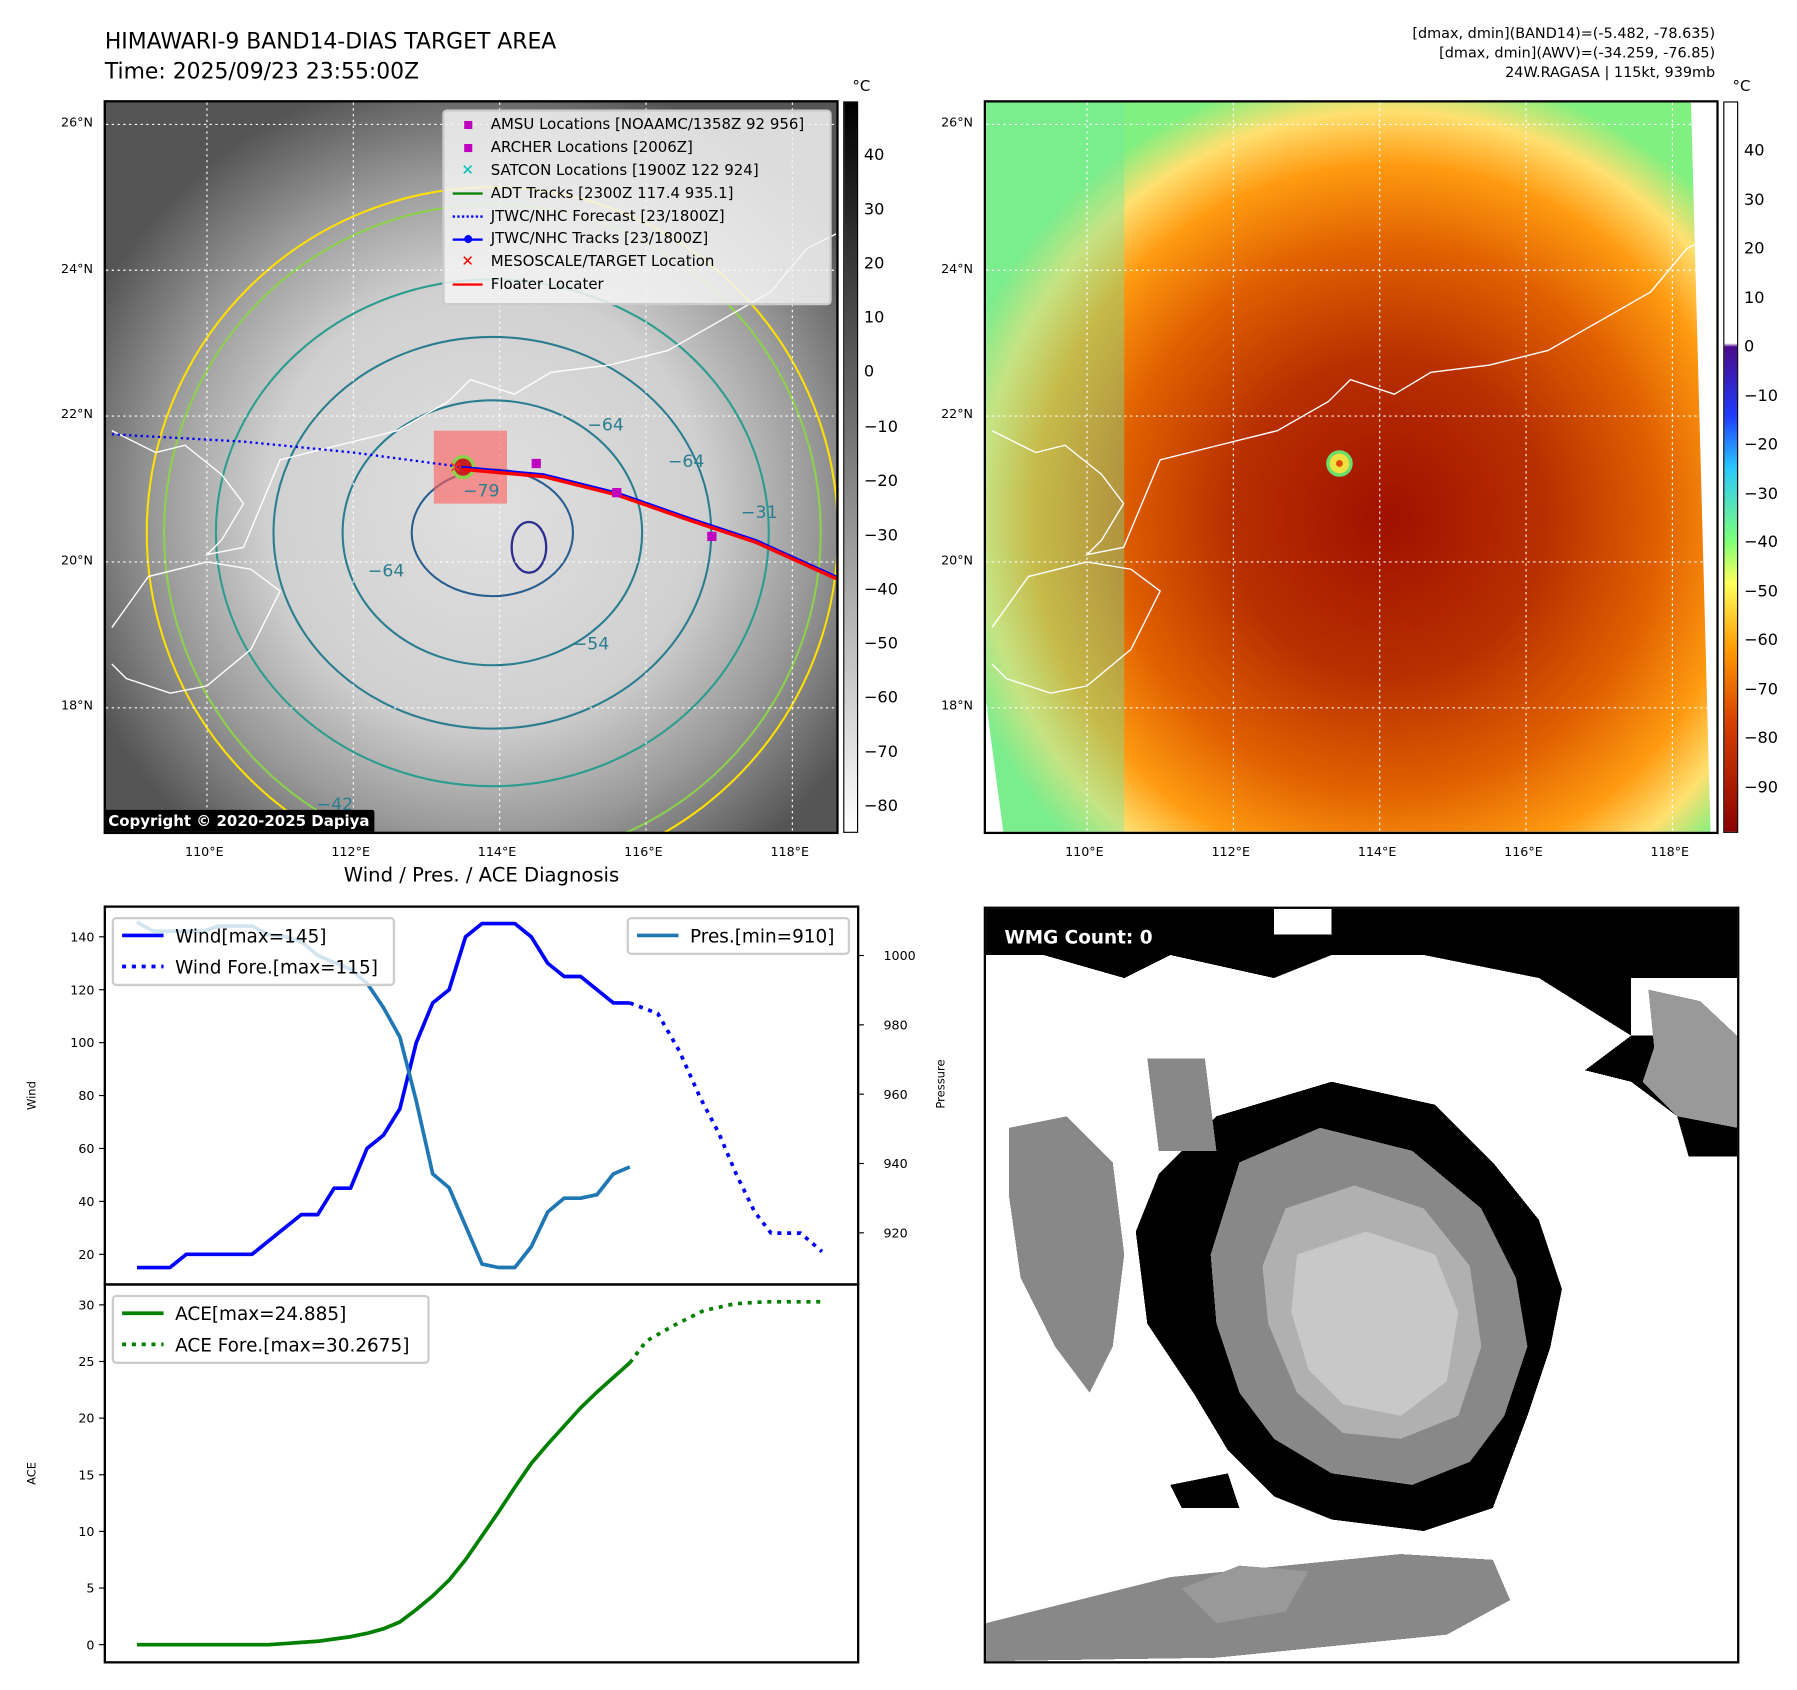 This screenshot has width=1797, height=1690. Describe the element at coordinates (86, 1474) in the screenshot. I see `y-tick-label: 15` at that location.